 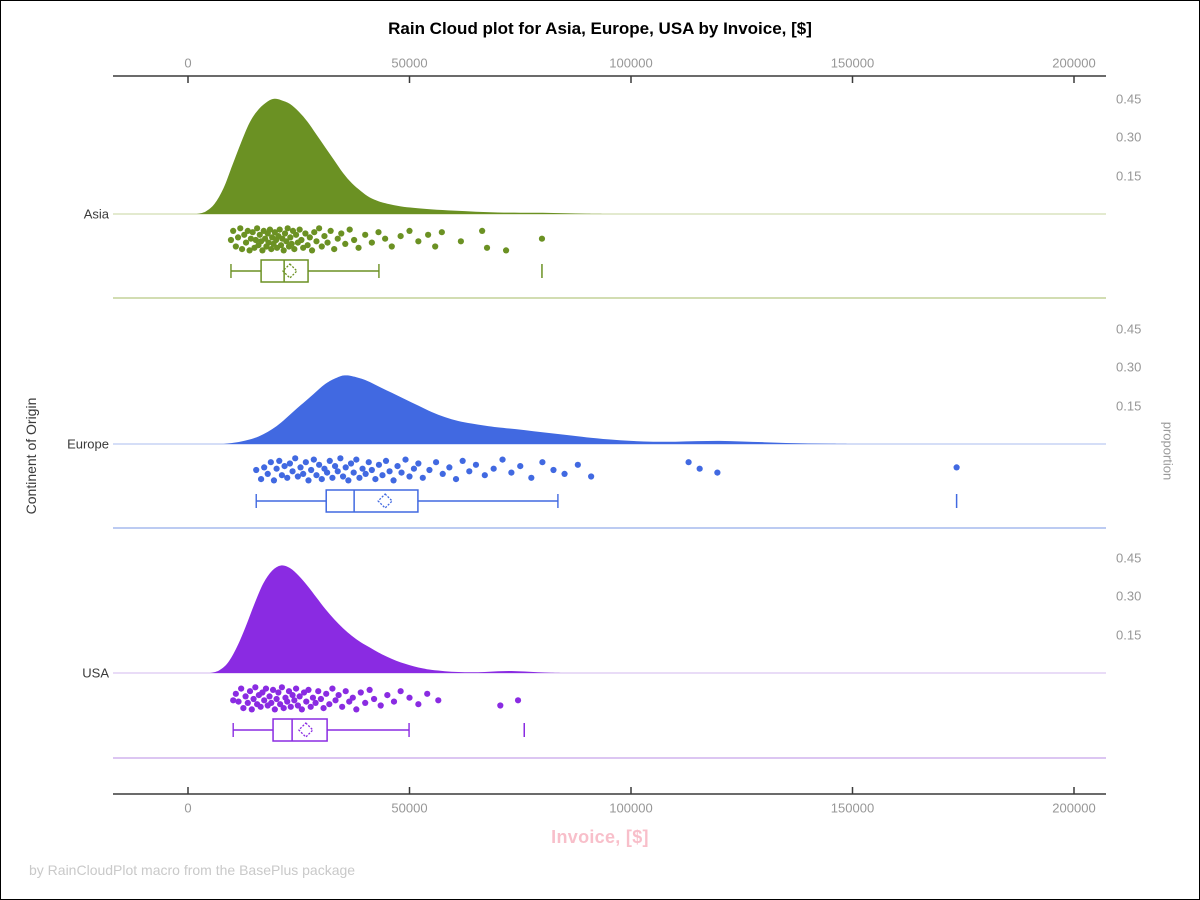 What do you see at coordinates (1074, 808) in the screenshot?
I see `x-tick-label-bottom-200000: 200000` at bounding box center [1074, 808].